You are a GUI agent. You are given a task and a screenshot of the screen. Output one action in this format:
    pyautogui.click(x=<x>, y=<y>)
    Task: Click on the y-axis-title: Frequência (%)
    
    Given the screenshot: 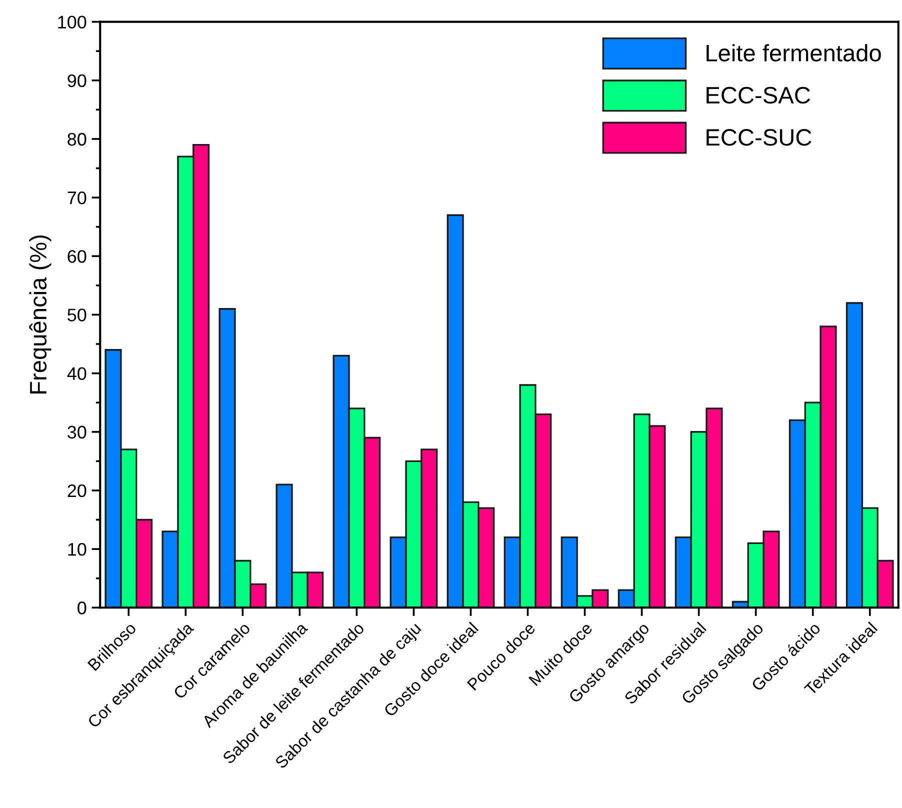 What is the action you would take?
    pyautogui.click(x=40, y=314)
    